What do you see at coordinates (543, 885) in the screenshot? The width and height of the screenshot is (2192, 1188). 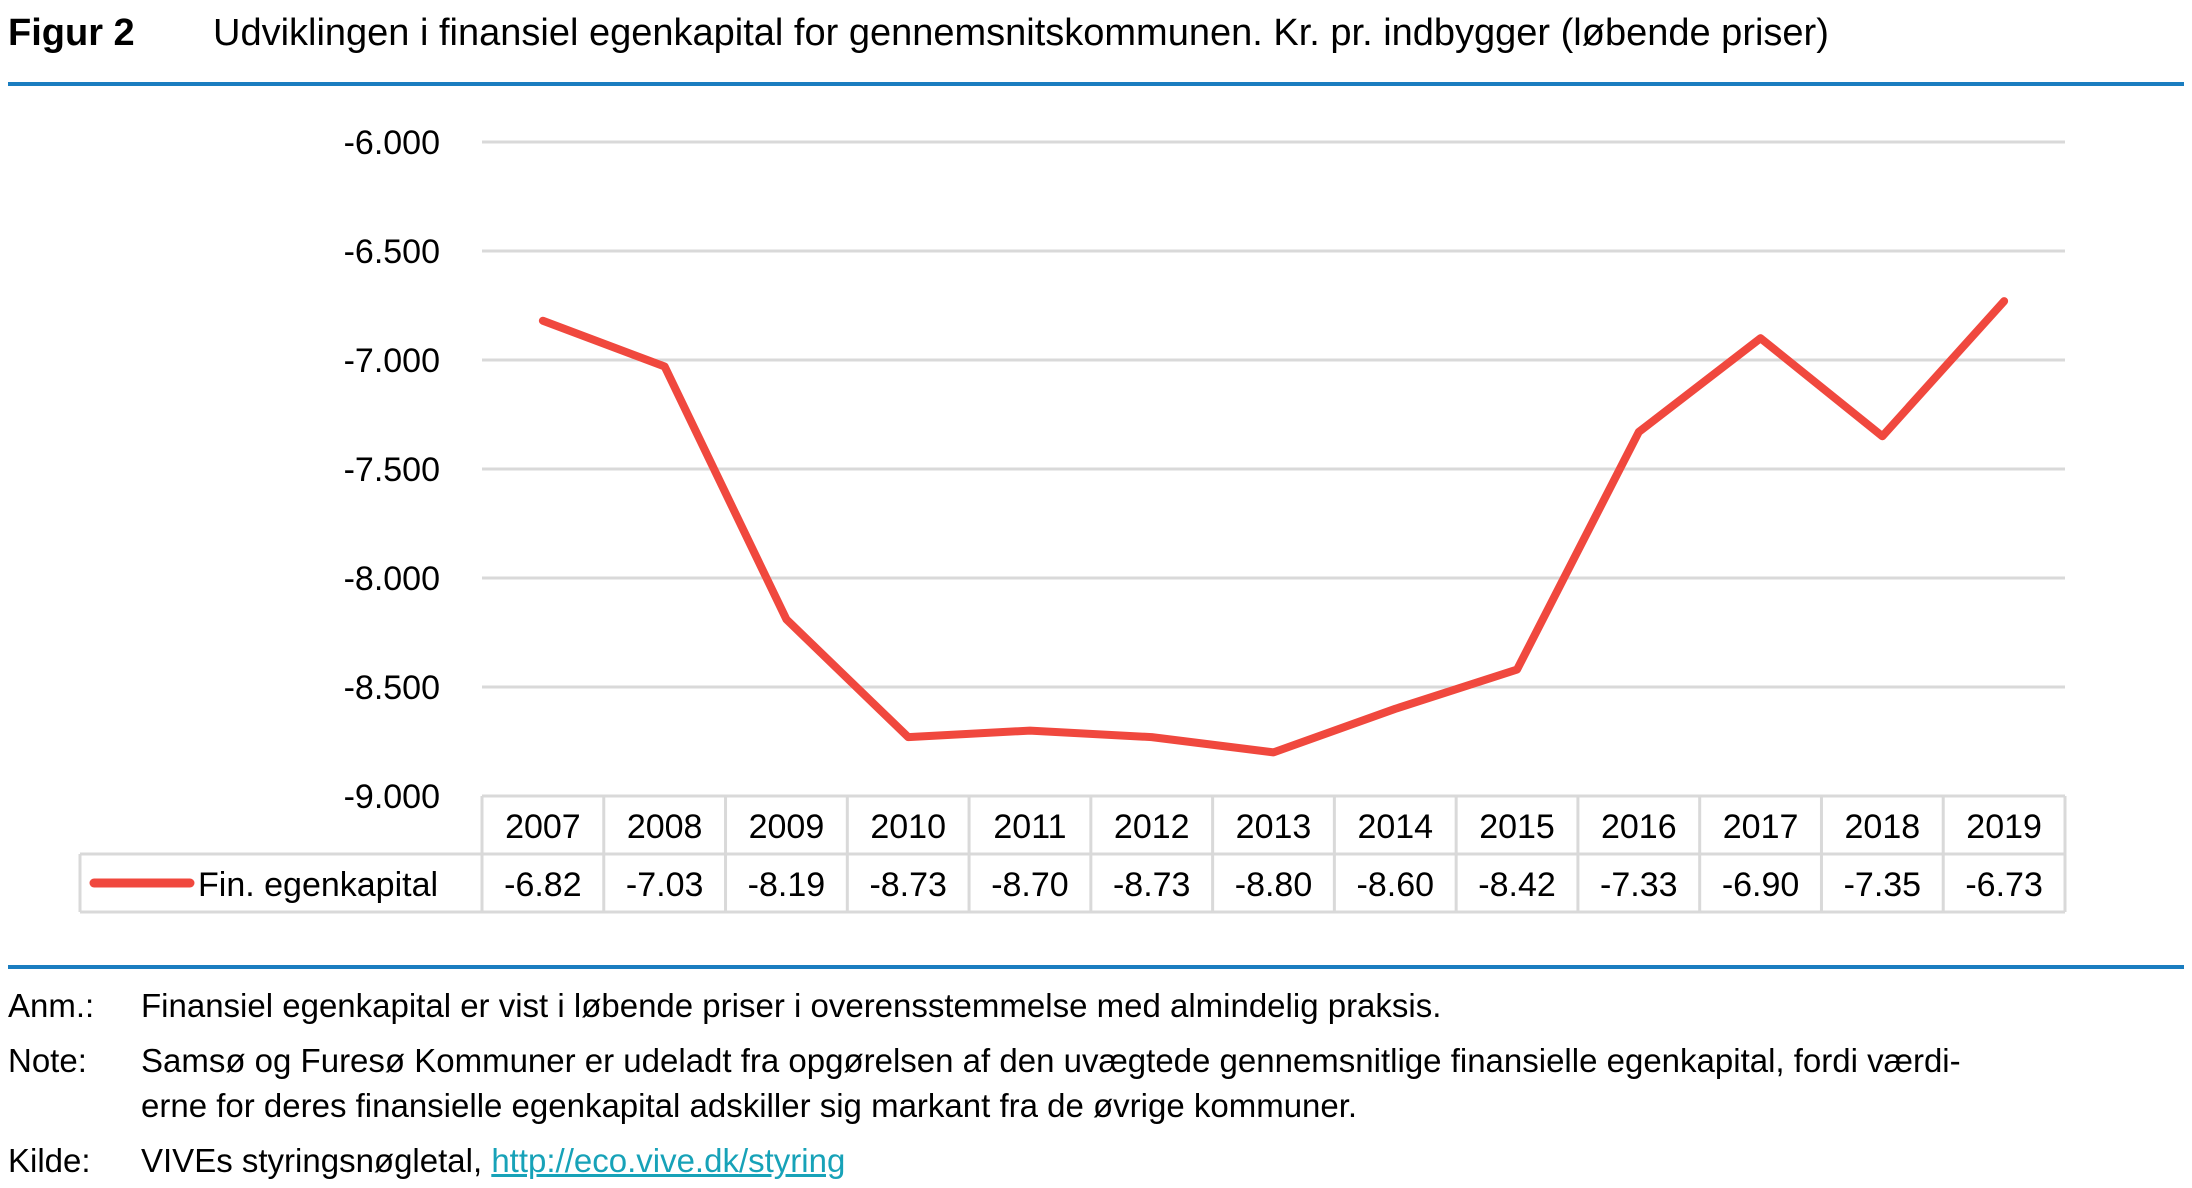 I see `data-table-value: -6.82` at bounding box center [543, 885].